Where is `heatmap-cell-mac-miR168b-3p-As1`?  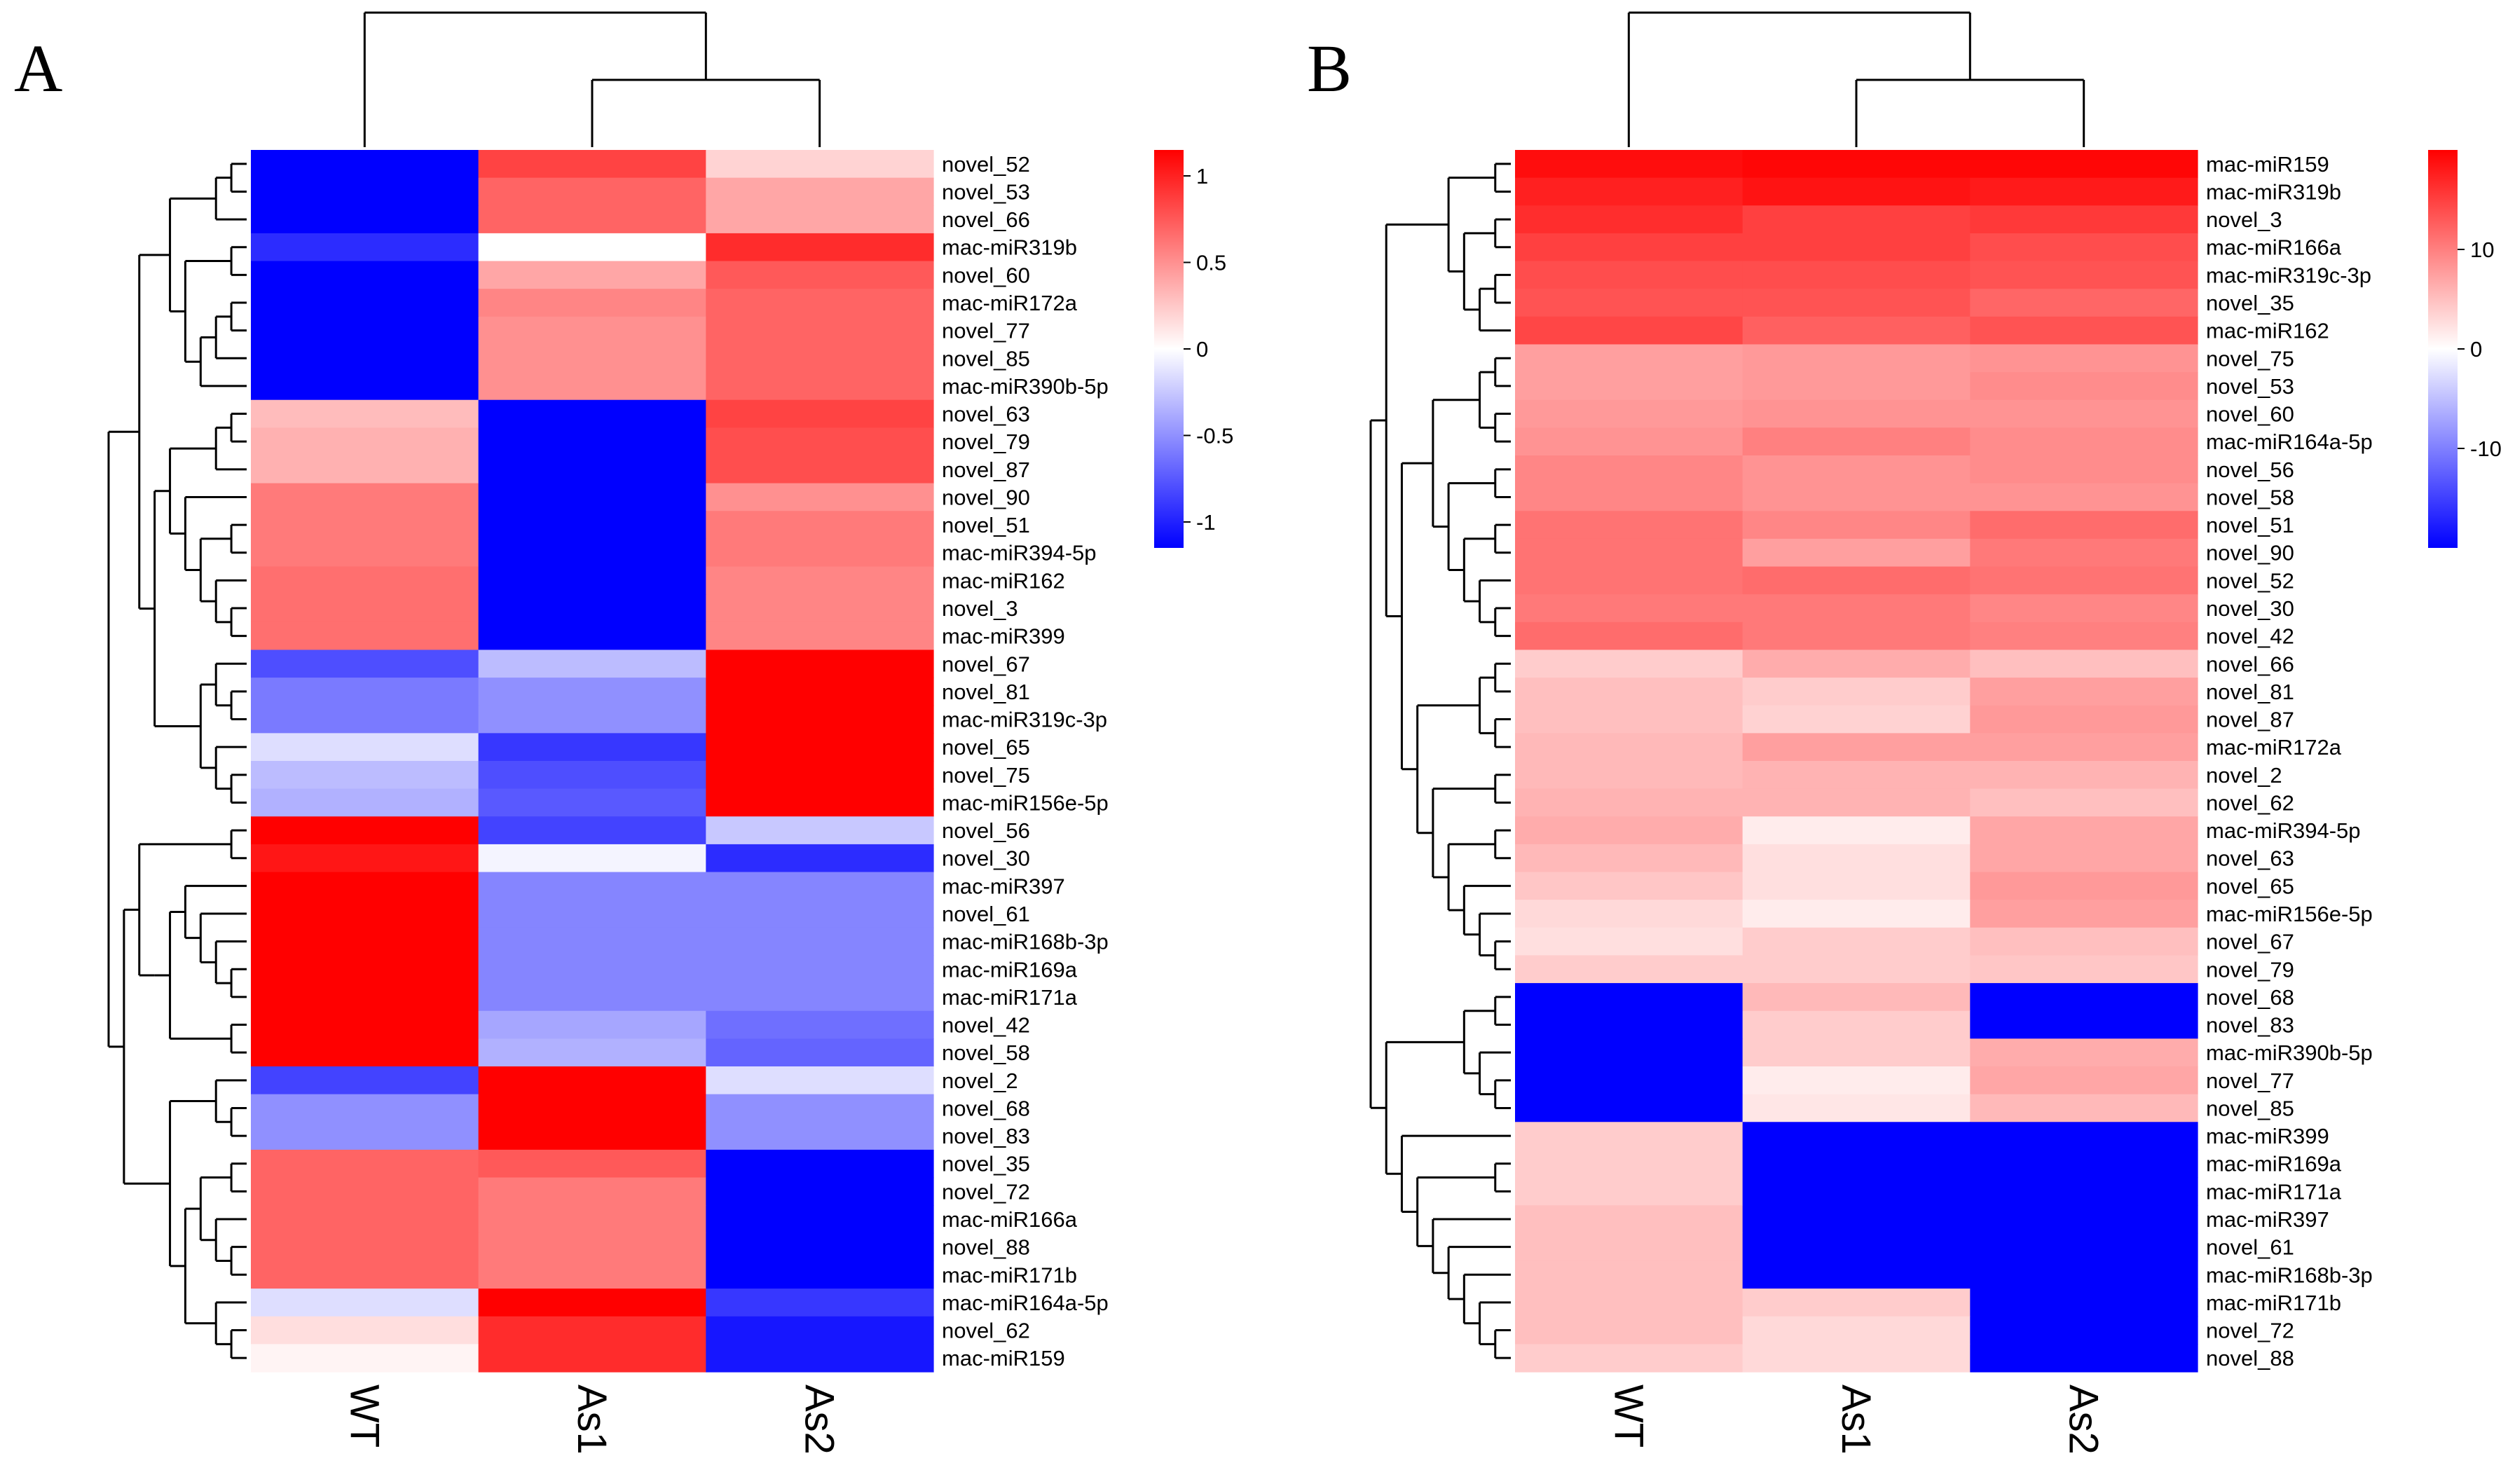 heatmap-cell-mac-miR168b-3p-As1 is located at coordinates (592, 941).